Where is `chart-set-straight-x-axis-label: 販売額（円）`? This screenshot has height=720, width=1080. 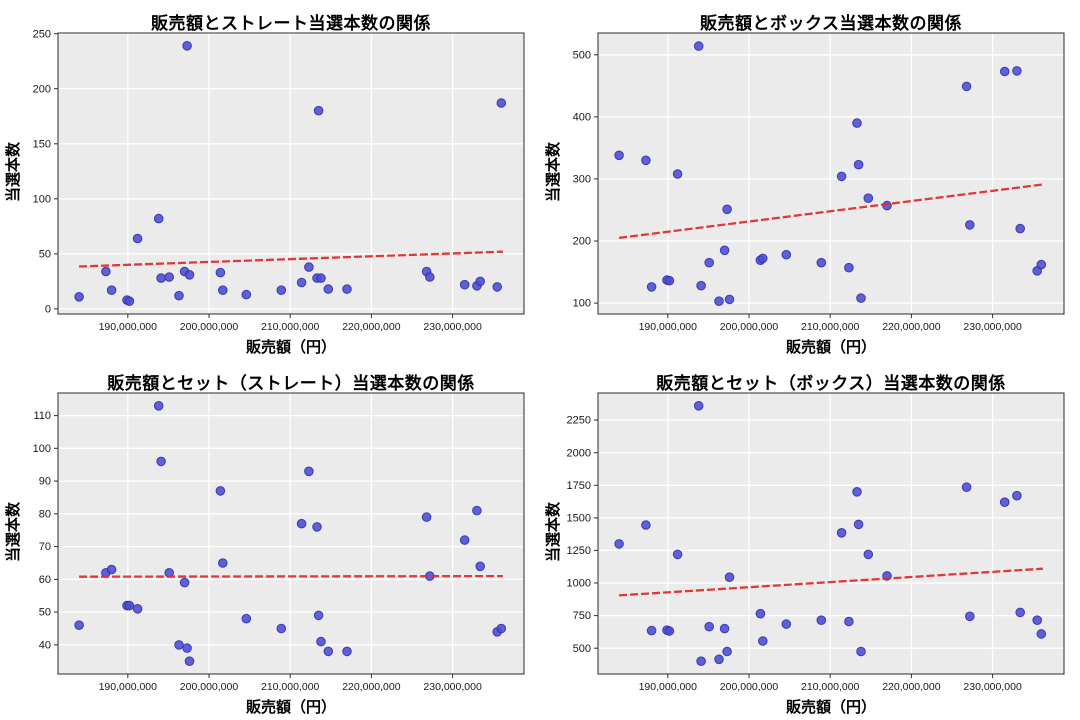
chart-set-straight-x-axis-label: 販売額（円） is located at coordinates (290, 707).